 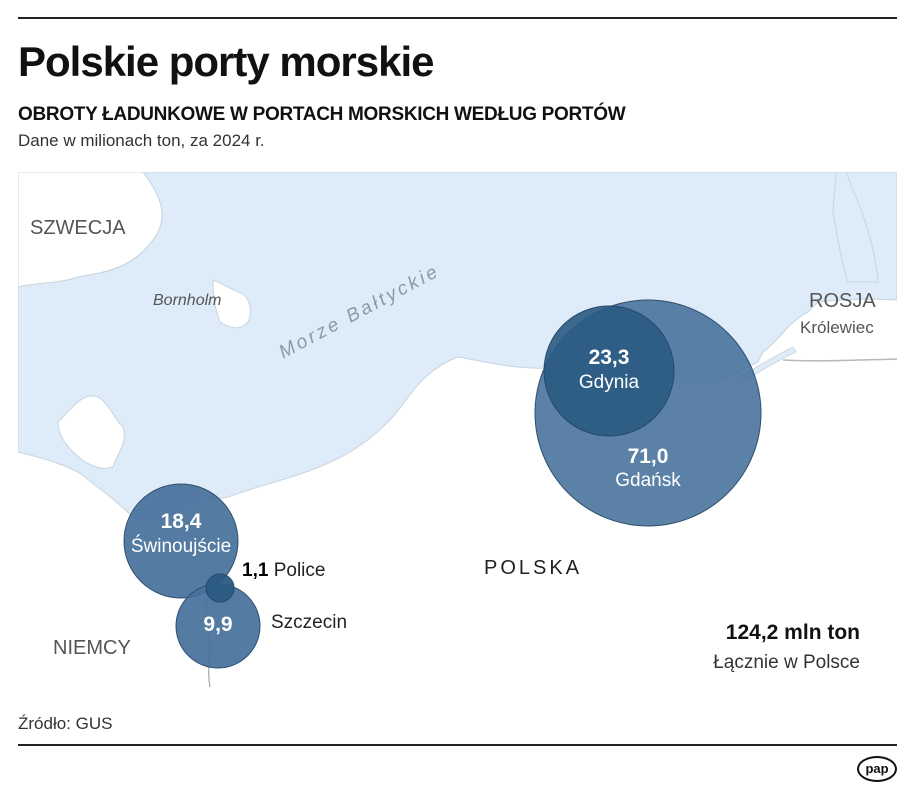 What do you see at coordinates (226, 61) in the screenshot?
I see `page-title: Polskie porty morskie` at bounding box center [226, 61].